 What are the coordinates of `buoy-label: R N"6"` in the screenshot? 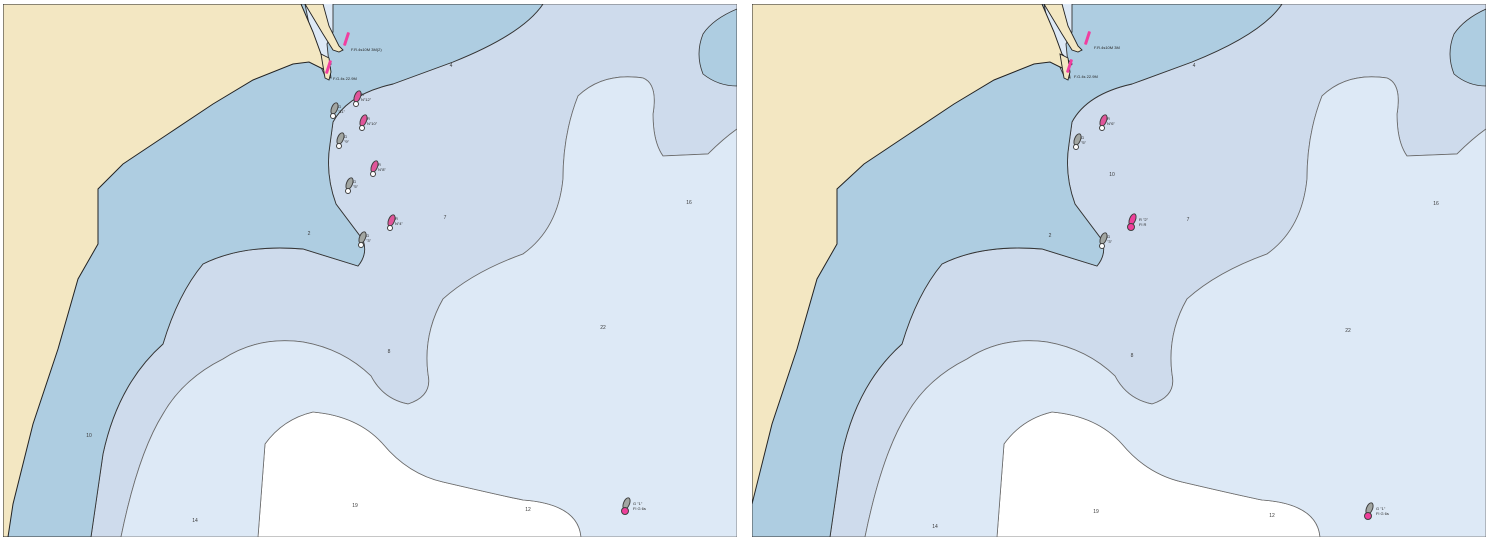 It's located at (1111, 121).